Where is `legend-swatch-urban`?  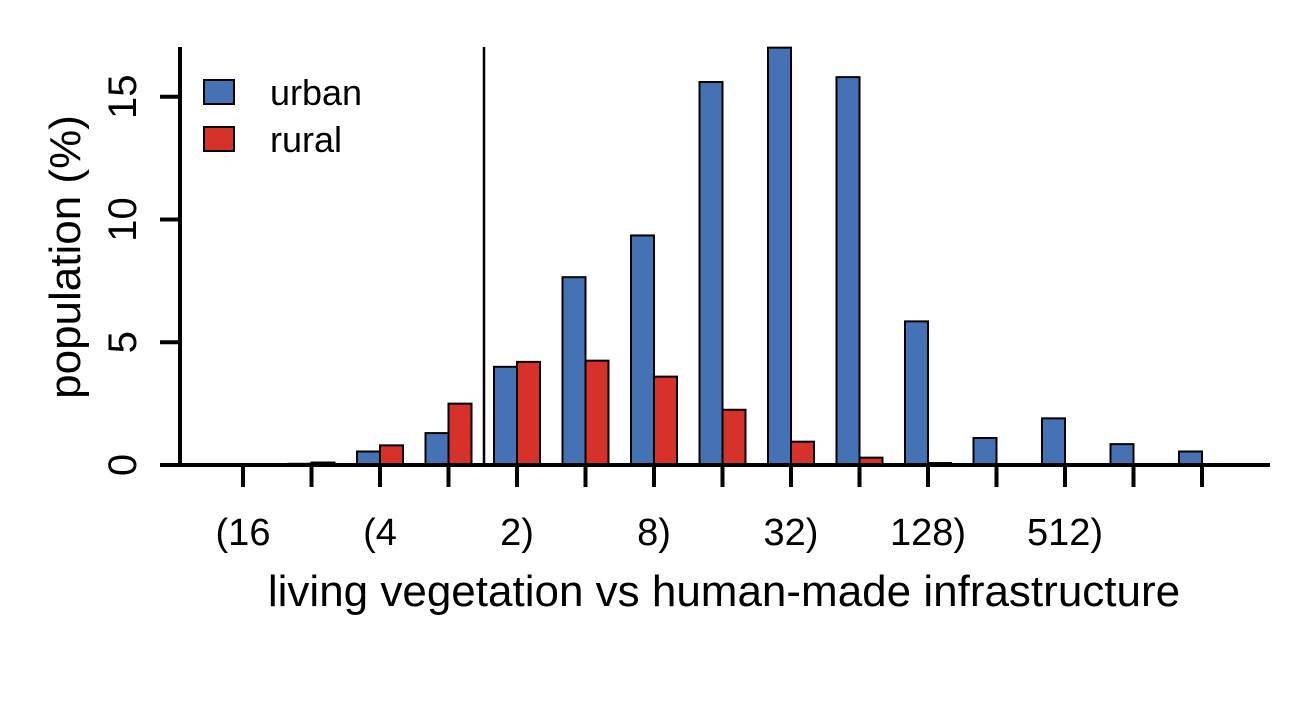
legend-swatch-urban is located at coordinates (219, 92).